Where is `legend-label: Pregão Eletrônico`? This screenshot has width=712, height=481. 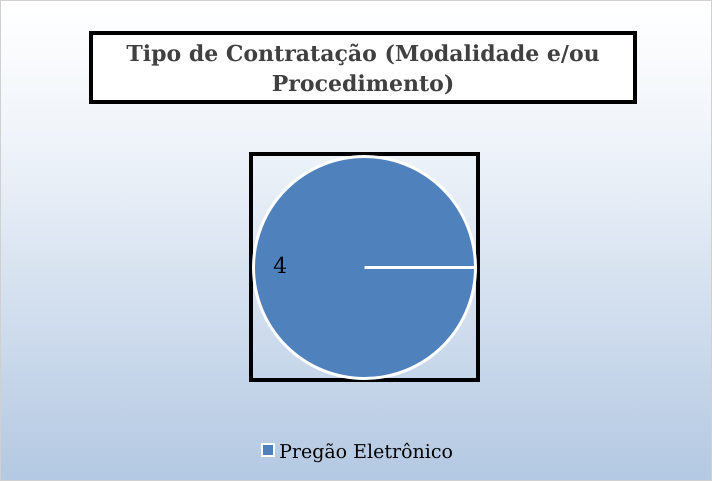 legend-label: Pregão Eletrônico is located at coordinates (365, 452).